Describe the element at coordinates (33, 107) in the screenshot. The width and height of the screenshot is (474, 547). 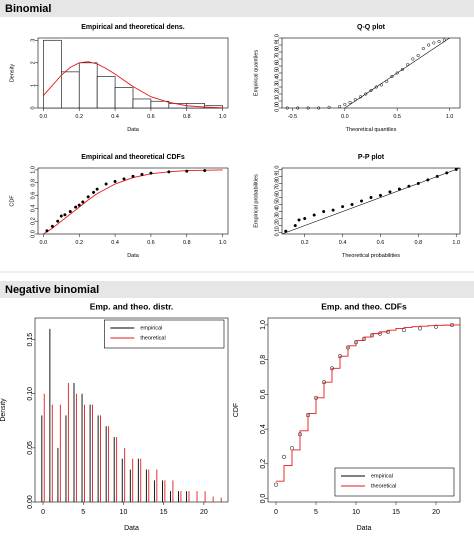
I see `y-tick-label: 0` at that location.